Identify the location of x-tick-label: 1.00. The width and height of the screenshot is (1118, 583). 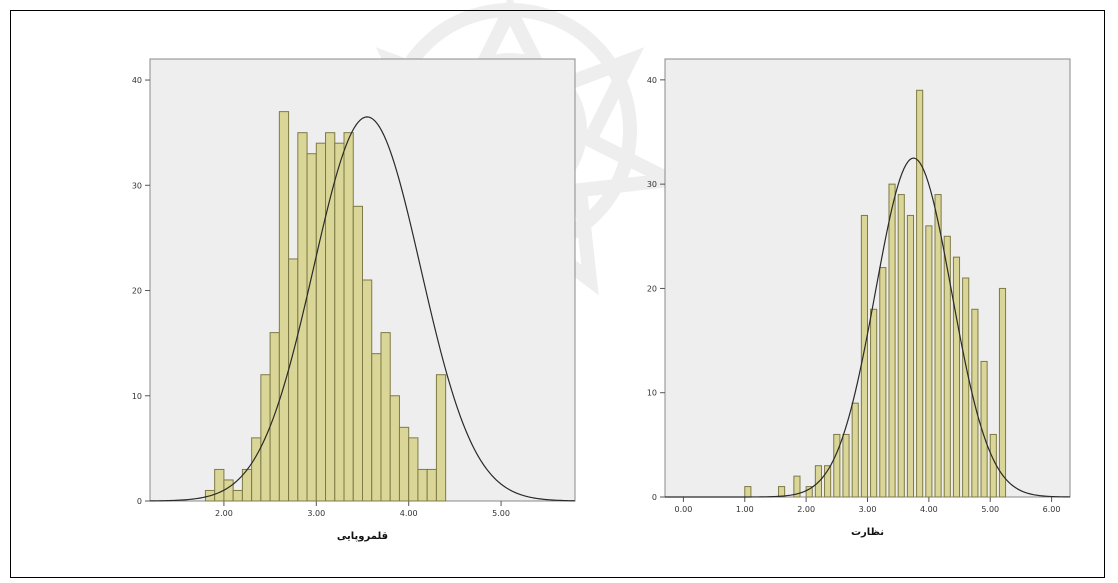
(745, 509).